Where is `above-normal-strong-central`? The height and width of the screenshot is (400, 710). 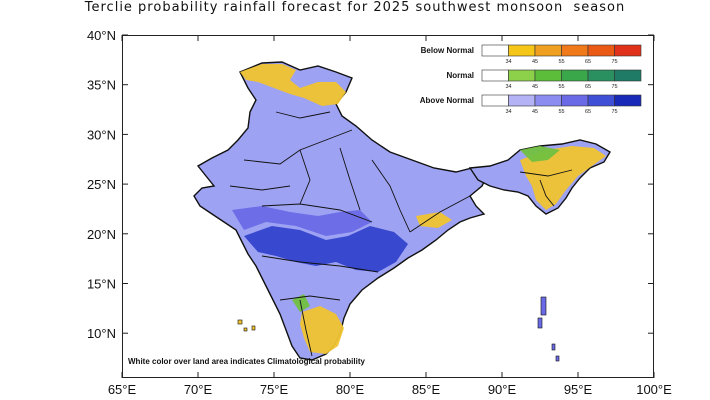
above-normal-strong-central is located at coordinates (326, 249).